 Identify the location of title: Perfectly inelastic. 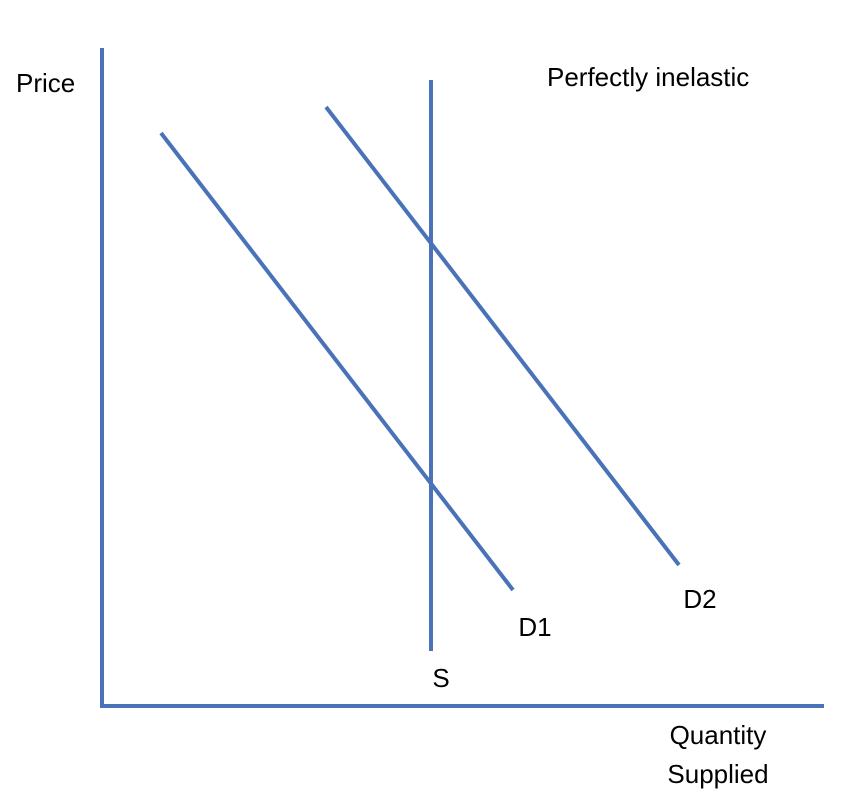
(648, 77).